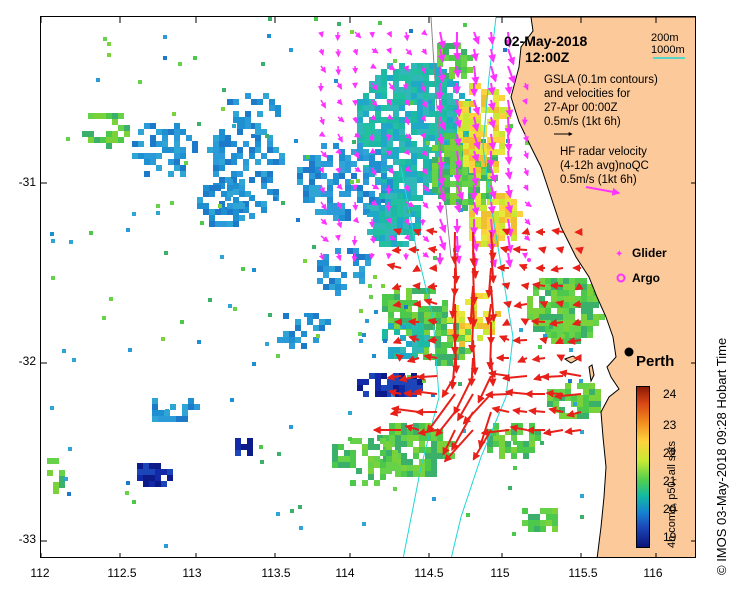 Image resolution: width=739 pixels, height=592 pixels. Describe the element at coordinates (276, 573) in the screenshot. I see `x-tick-label-113-5: 113.5` at that location.